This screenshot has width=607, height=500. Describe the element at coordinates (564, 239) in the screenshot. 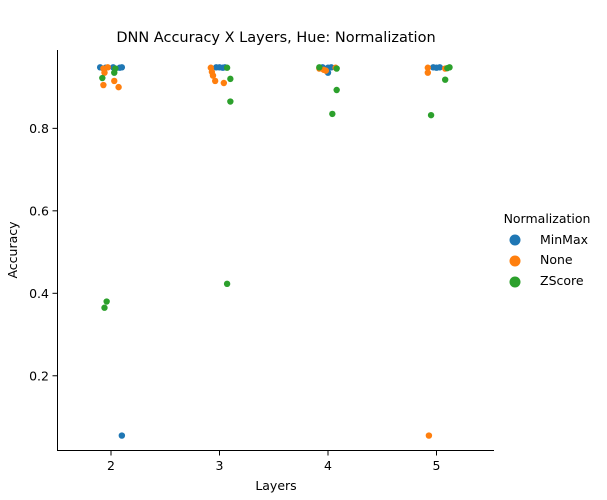

I see `legend-label-minmax: MinMax` at that location.